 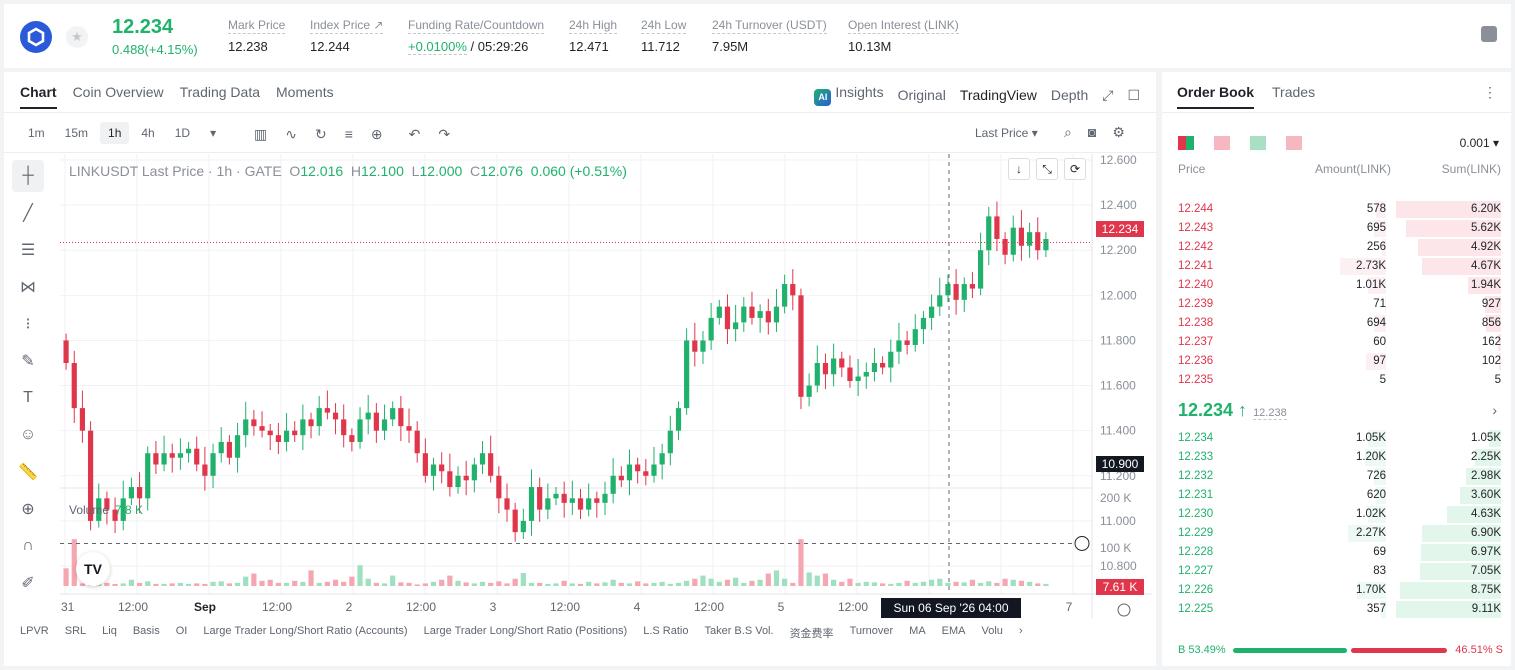 I want to click on tf-1m: 1m, so click(x=36, y=133).